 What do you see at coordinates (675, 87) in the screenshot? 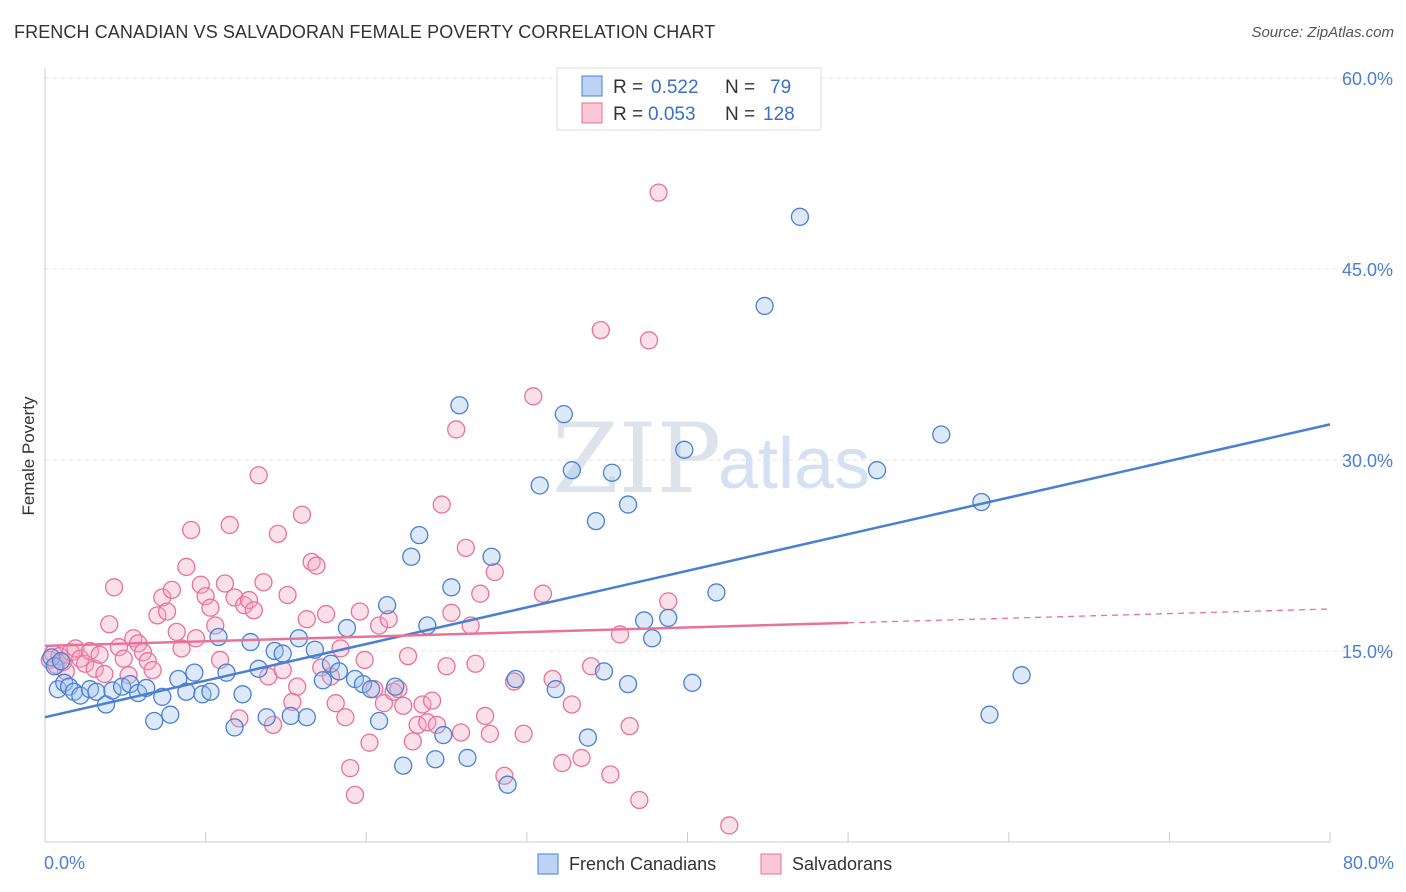
I see `legend-r-value-1: 0.522` at bounding box center [675, 87].